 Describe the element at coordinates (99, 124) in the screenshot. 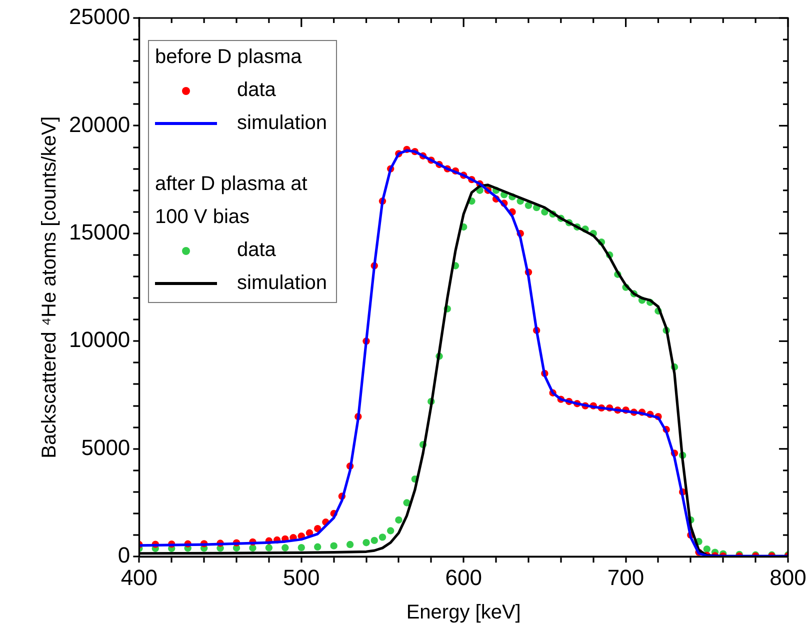

I see `y-tick-label: 20000` at that location.